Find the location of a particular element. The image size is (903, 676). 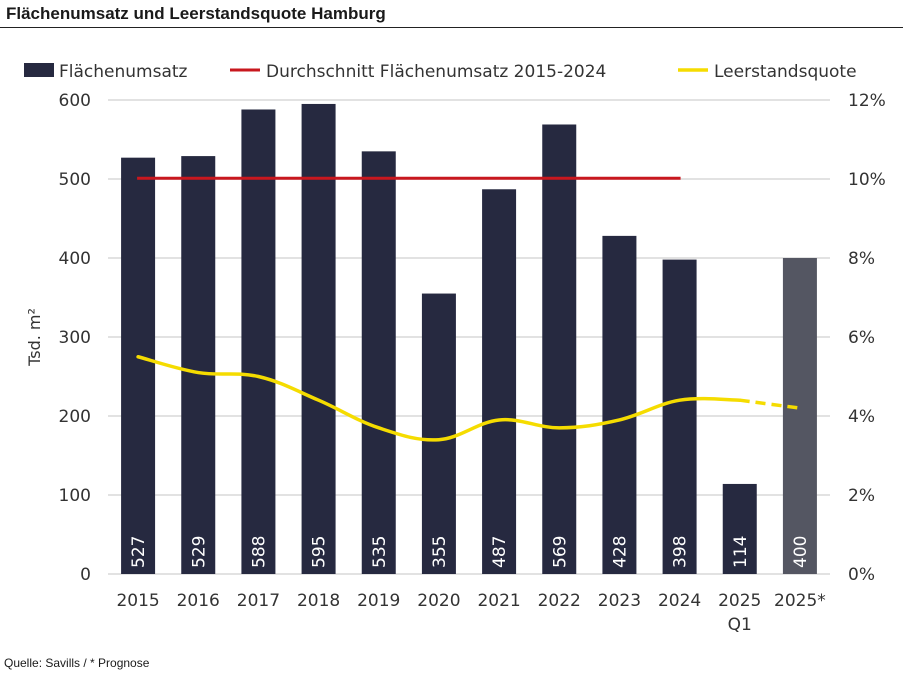

bar-value-label: 569 is located at coordinates (560, 552).